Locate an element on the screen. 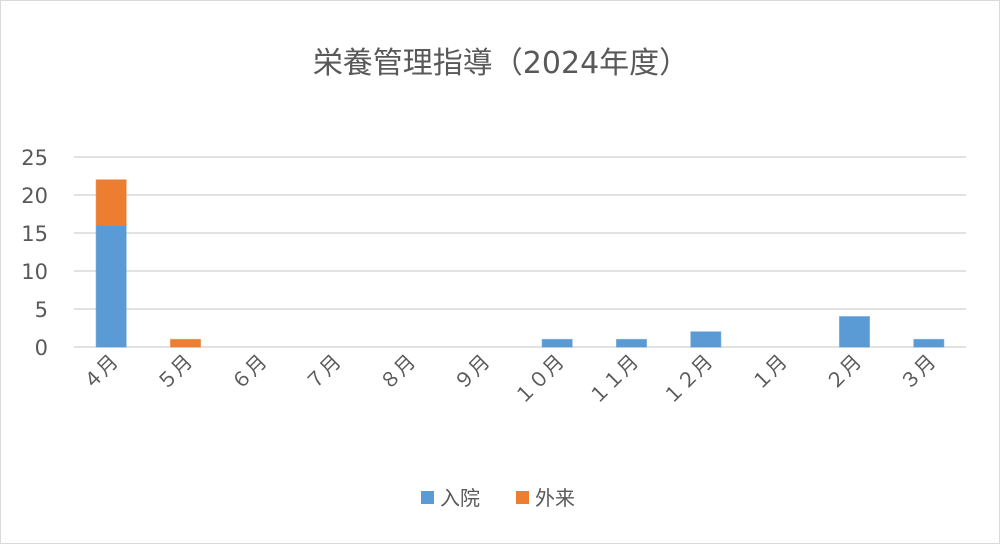 This screenshot has height=549, width=1000. x-tick-label: １１月 is located at coordinates (613, 379).